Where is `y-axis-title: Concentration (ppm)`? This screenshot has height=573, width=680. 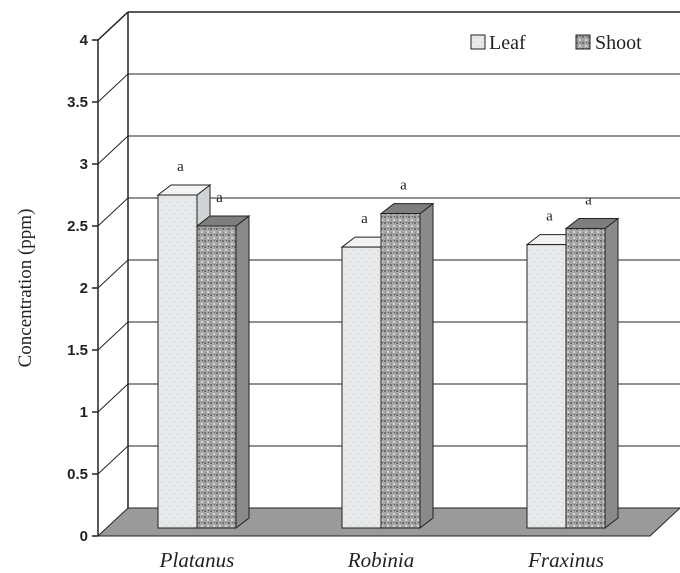
y-axis-title: Concentration (ppm) is located at coordinates (25, 288).